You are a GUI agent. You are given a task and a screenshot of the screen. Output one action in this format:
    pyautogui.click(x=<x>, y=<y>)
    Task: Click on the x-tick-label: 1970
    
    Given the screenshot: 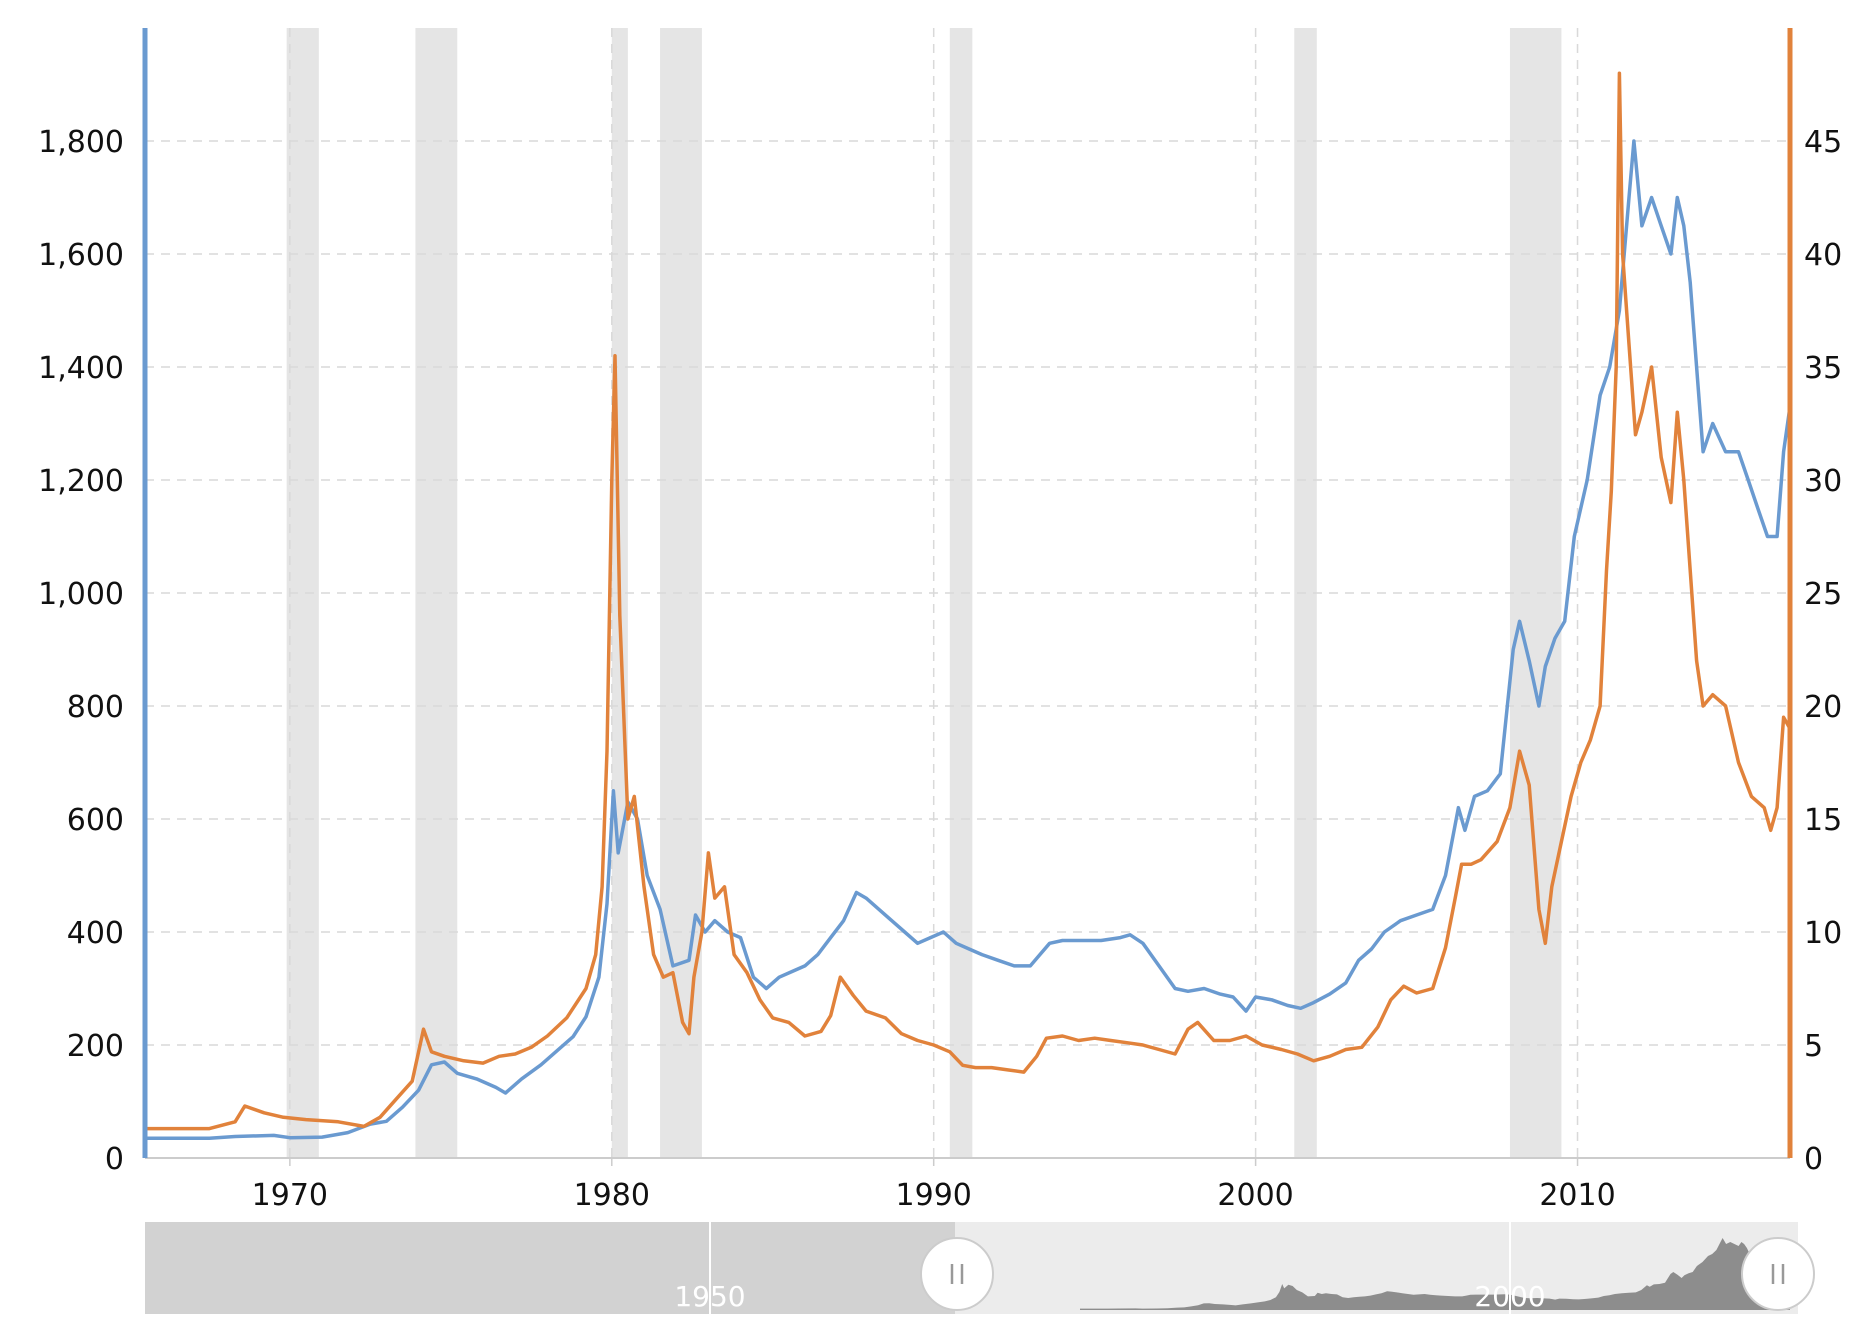 What is the action you would take?
    pyautogui.click(x=290, y=1195)
    